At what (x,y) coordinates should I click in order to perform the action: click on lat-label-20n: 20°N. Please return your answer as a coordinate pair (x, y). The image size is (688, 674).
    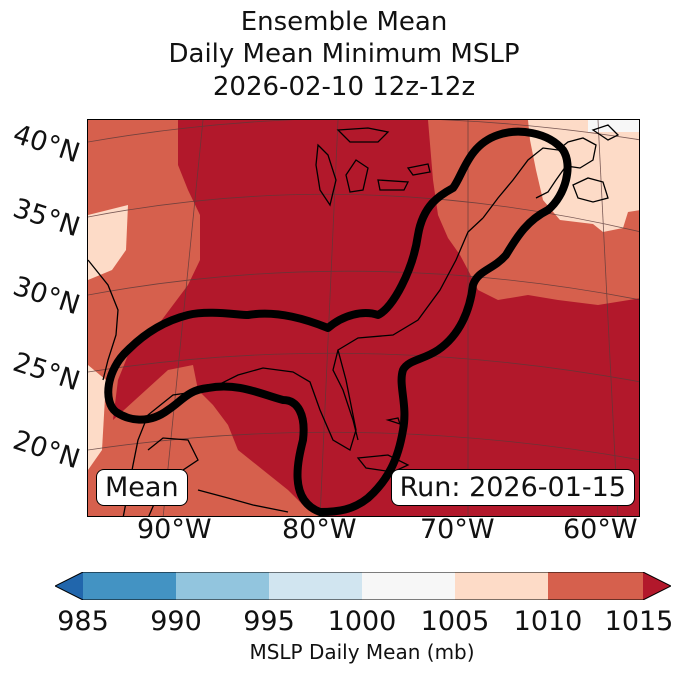
    Looking at the image, I should click on (46, 450).